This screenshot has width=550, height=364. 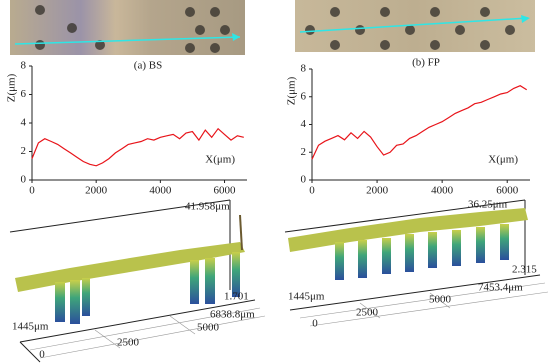 What do you see at coordinates (426, 63) in the screenshot?
I see `chart-title: (b) FP` at bounding box center [426, 63].